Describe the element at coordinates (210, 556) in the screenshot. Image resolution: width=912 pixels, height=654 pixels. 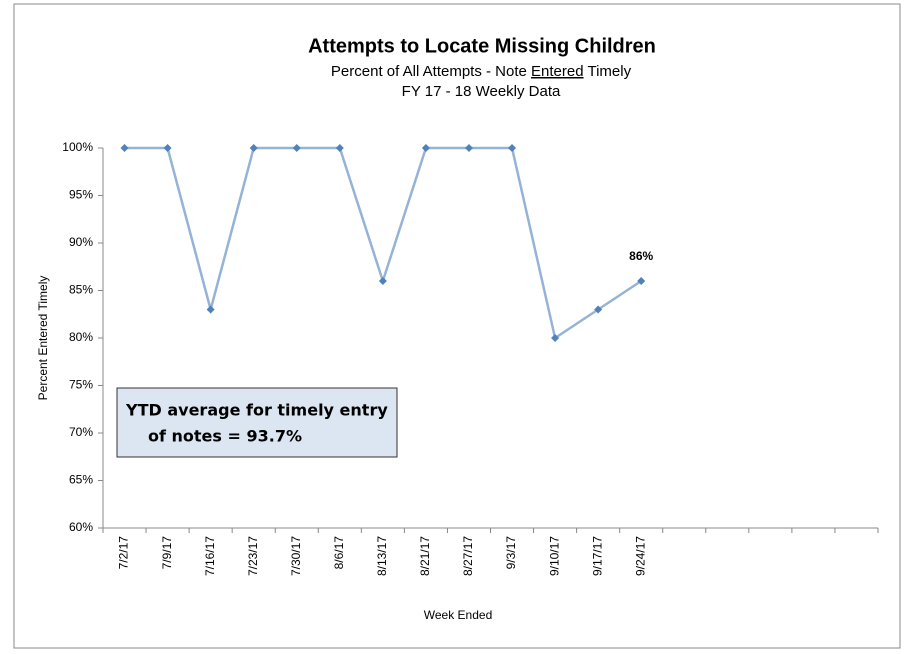
I see `x-tick-label: 7/16/17` at that location.